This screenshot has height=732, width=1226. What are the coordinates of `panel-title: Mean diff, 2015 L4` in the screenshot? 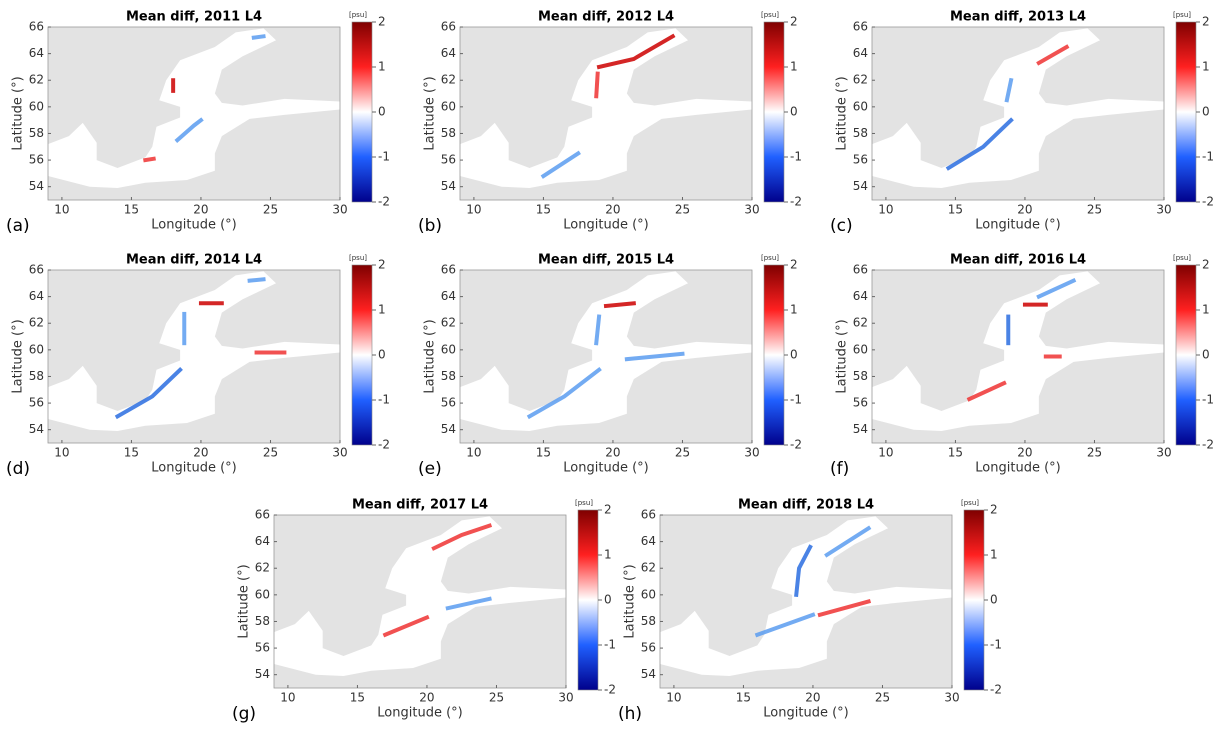 It's located at (606, 260).